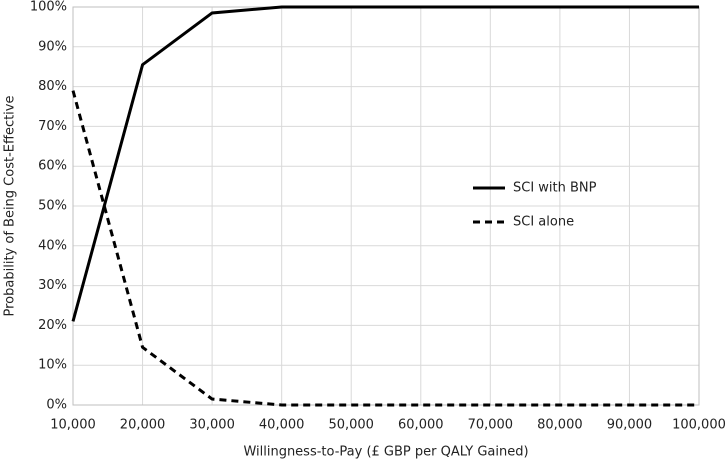  Describe the element at coordinates (143, 425) in the screenshot. I see `x-tick-label: 20,000` at that location.